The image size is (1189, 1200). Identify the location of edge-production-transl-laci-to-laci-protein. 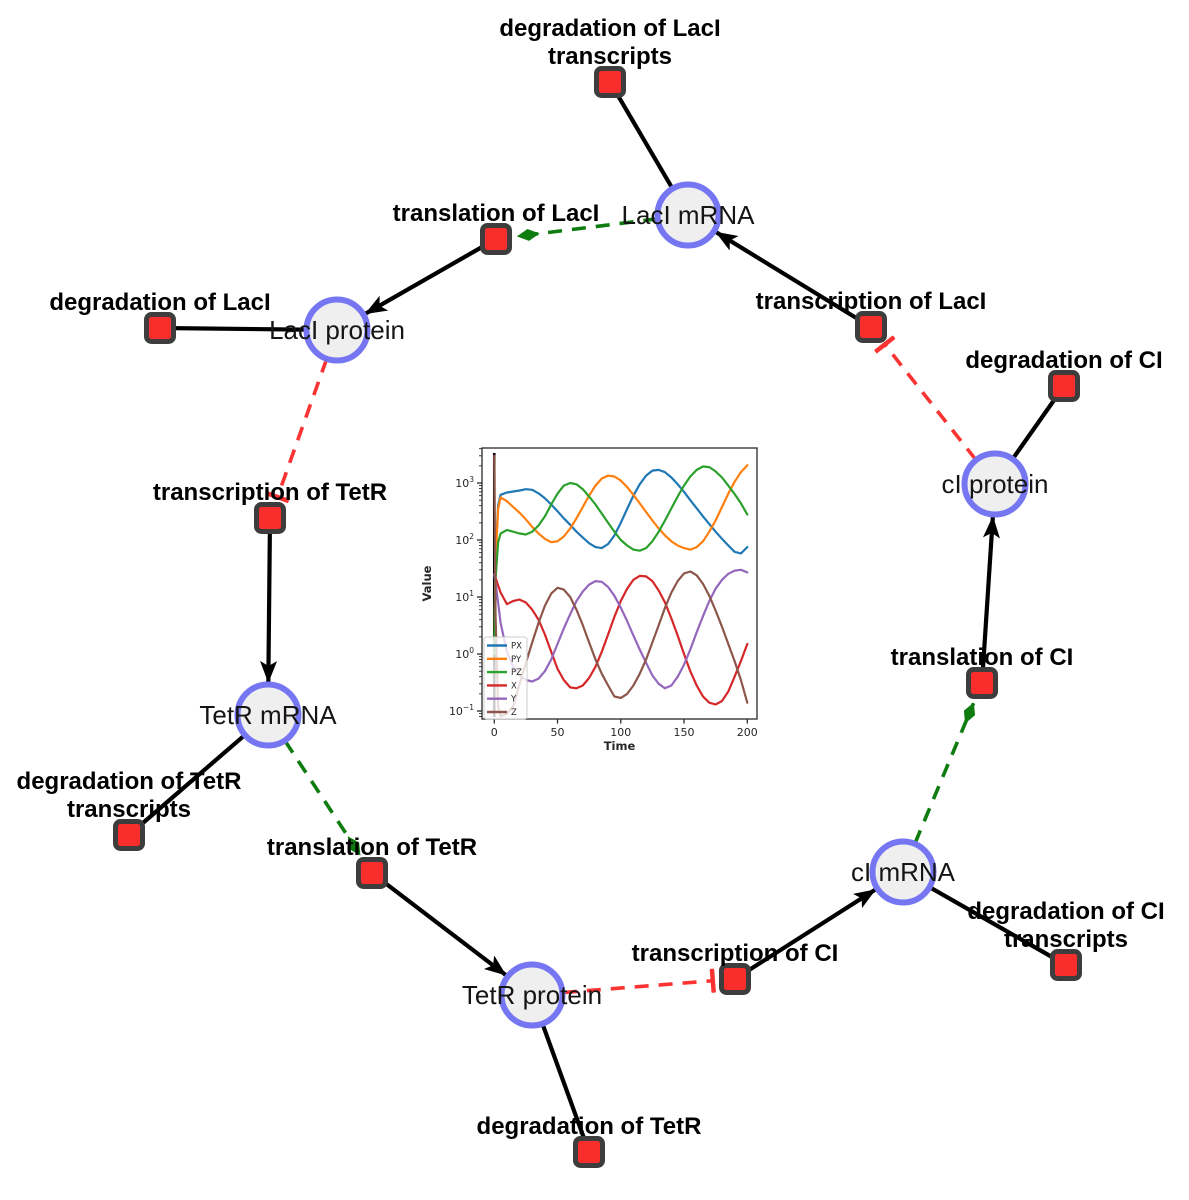
(431, 276).